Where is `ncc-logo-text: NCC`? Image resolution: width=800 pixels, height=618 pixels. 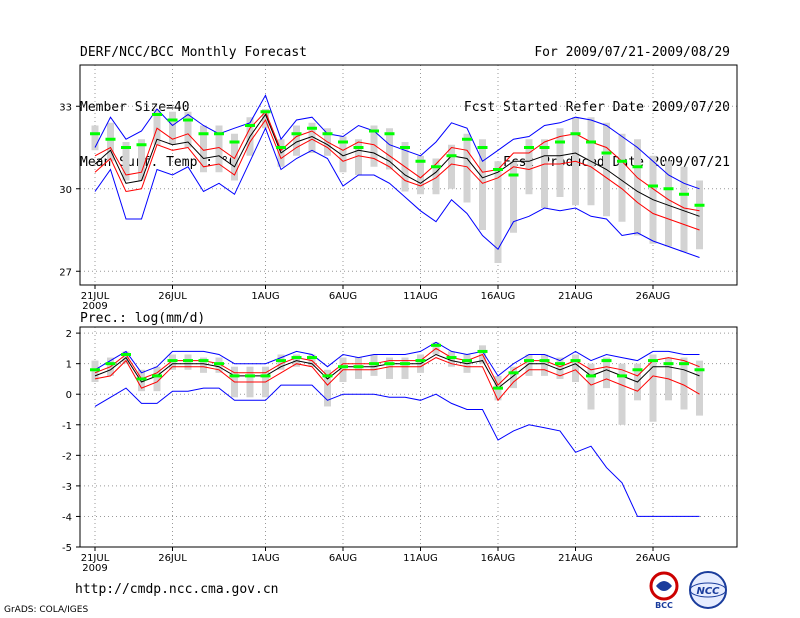
ncc-logo-text: NCC is located at coordinates (708, 591).